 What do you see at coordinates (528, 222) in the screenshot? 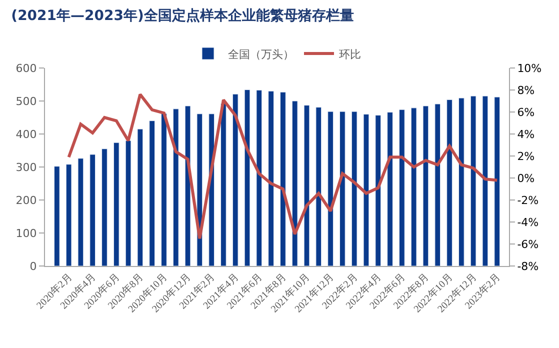
I see `y2-tick-label: -4%` at bounding box center [528, 222].